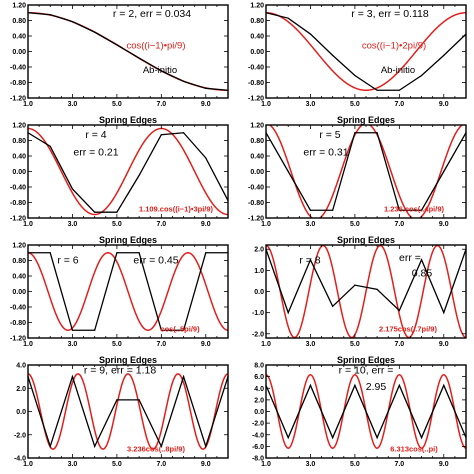 The width and height of the screenshot is (474, 474). I want to click on annotation-err-value: 0.85, so click(422, 274).